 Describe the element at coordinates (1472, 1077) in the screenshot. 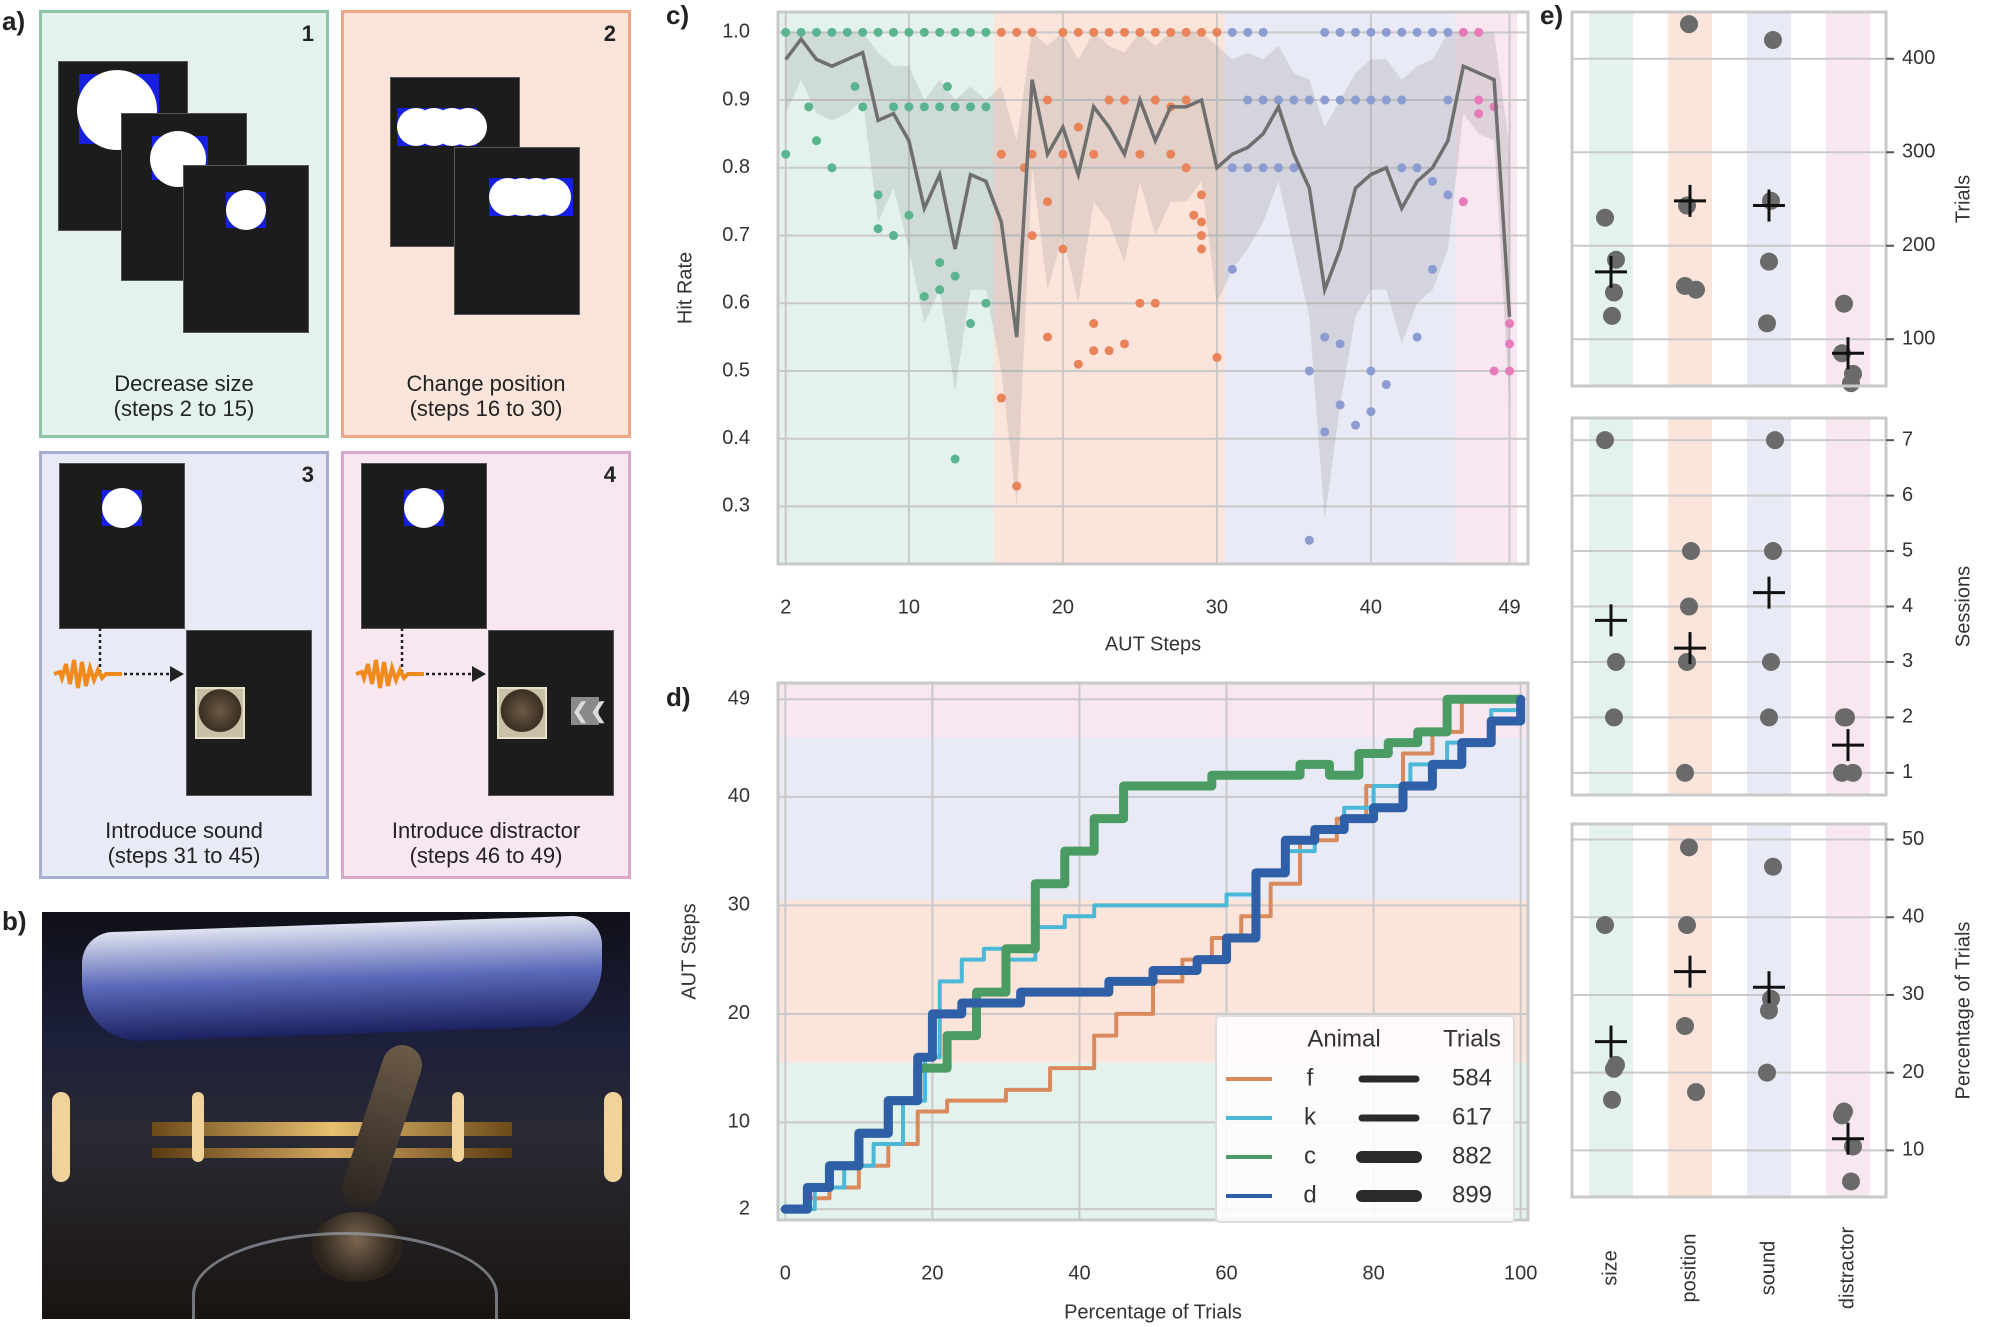

I see `legend-trials: 584` at that location.